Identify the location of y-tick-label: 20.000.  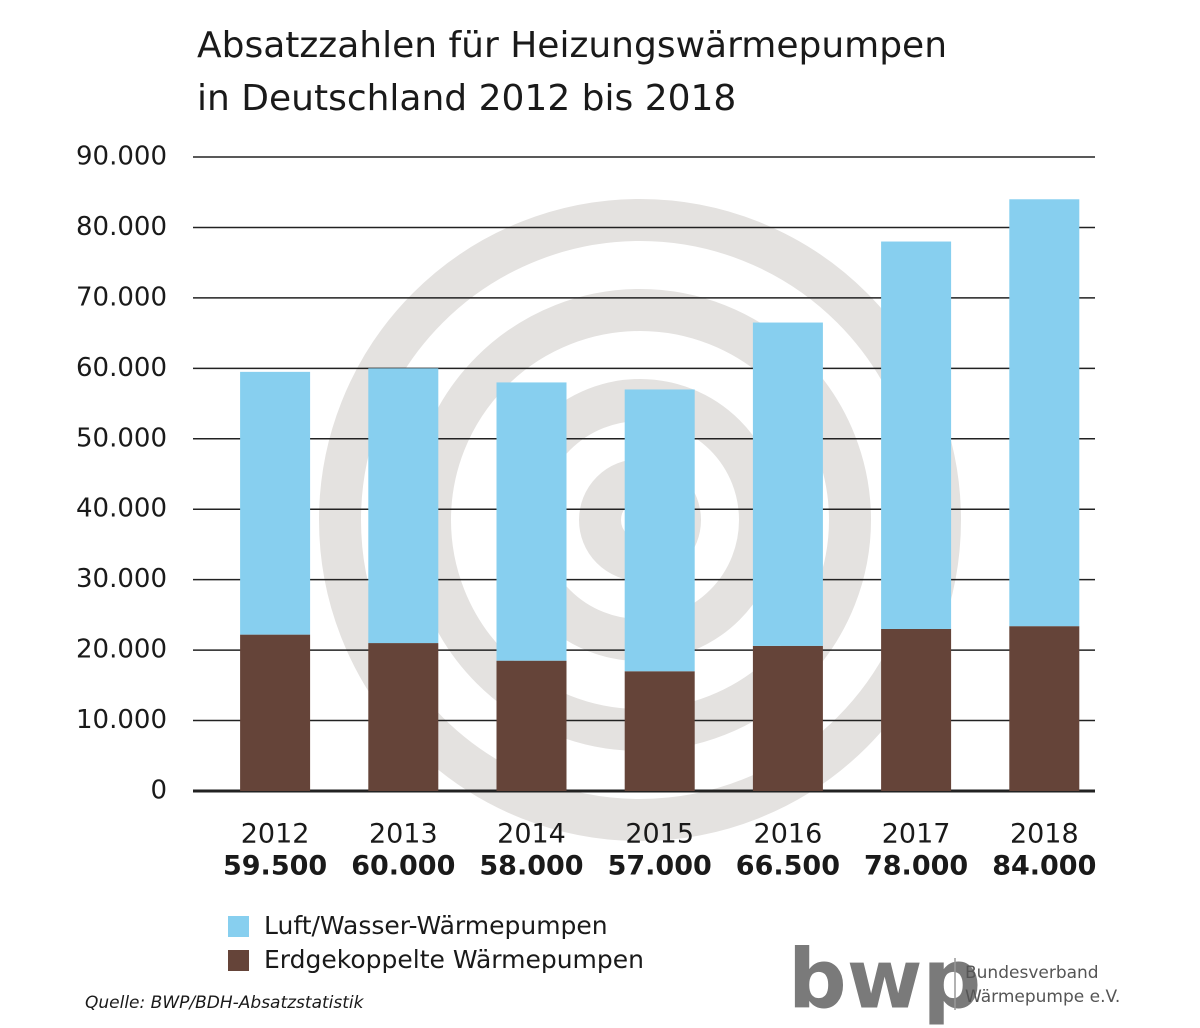
(121, 650).